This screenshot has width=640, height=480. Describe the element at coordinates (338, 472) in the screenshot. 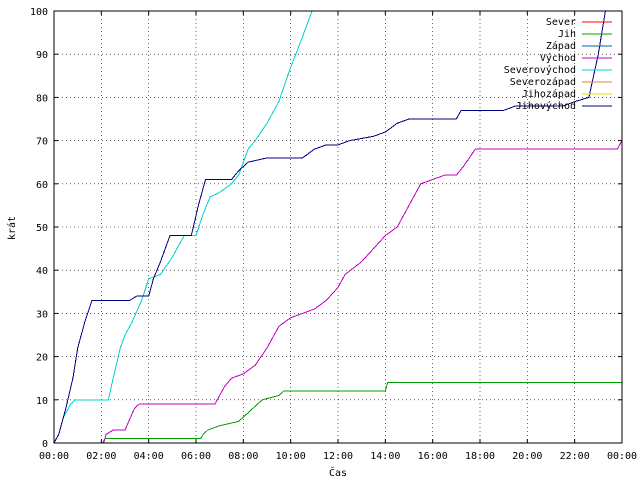

I see `x-axis-label: Čas` at that location.